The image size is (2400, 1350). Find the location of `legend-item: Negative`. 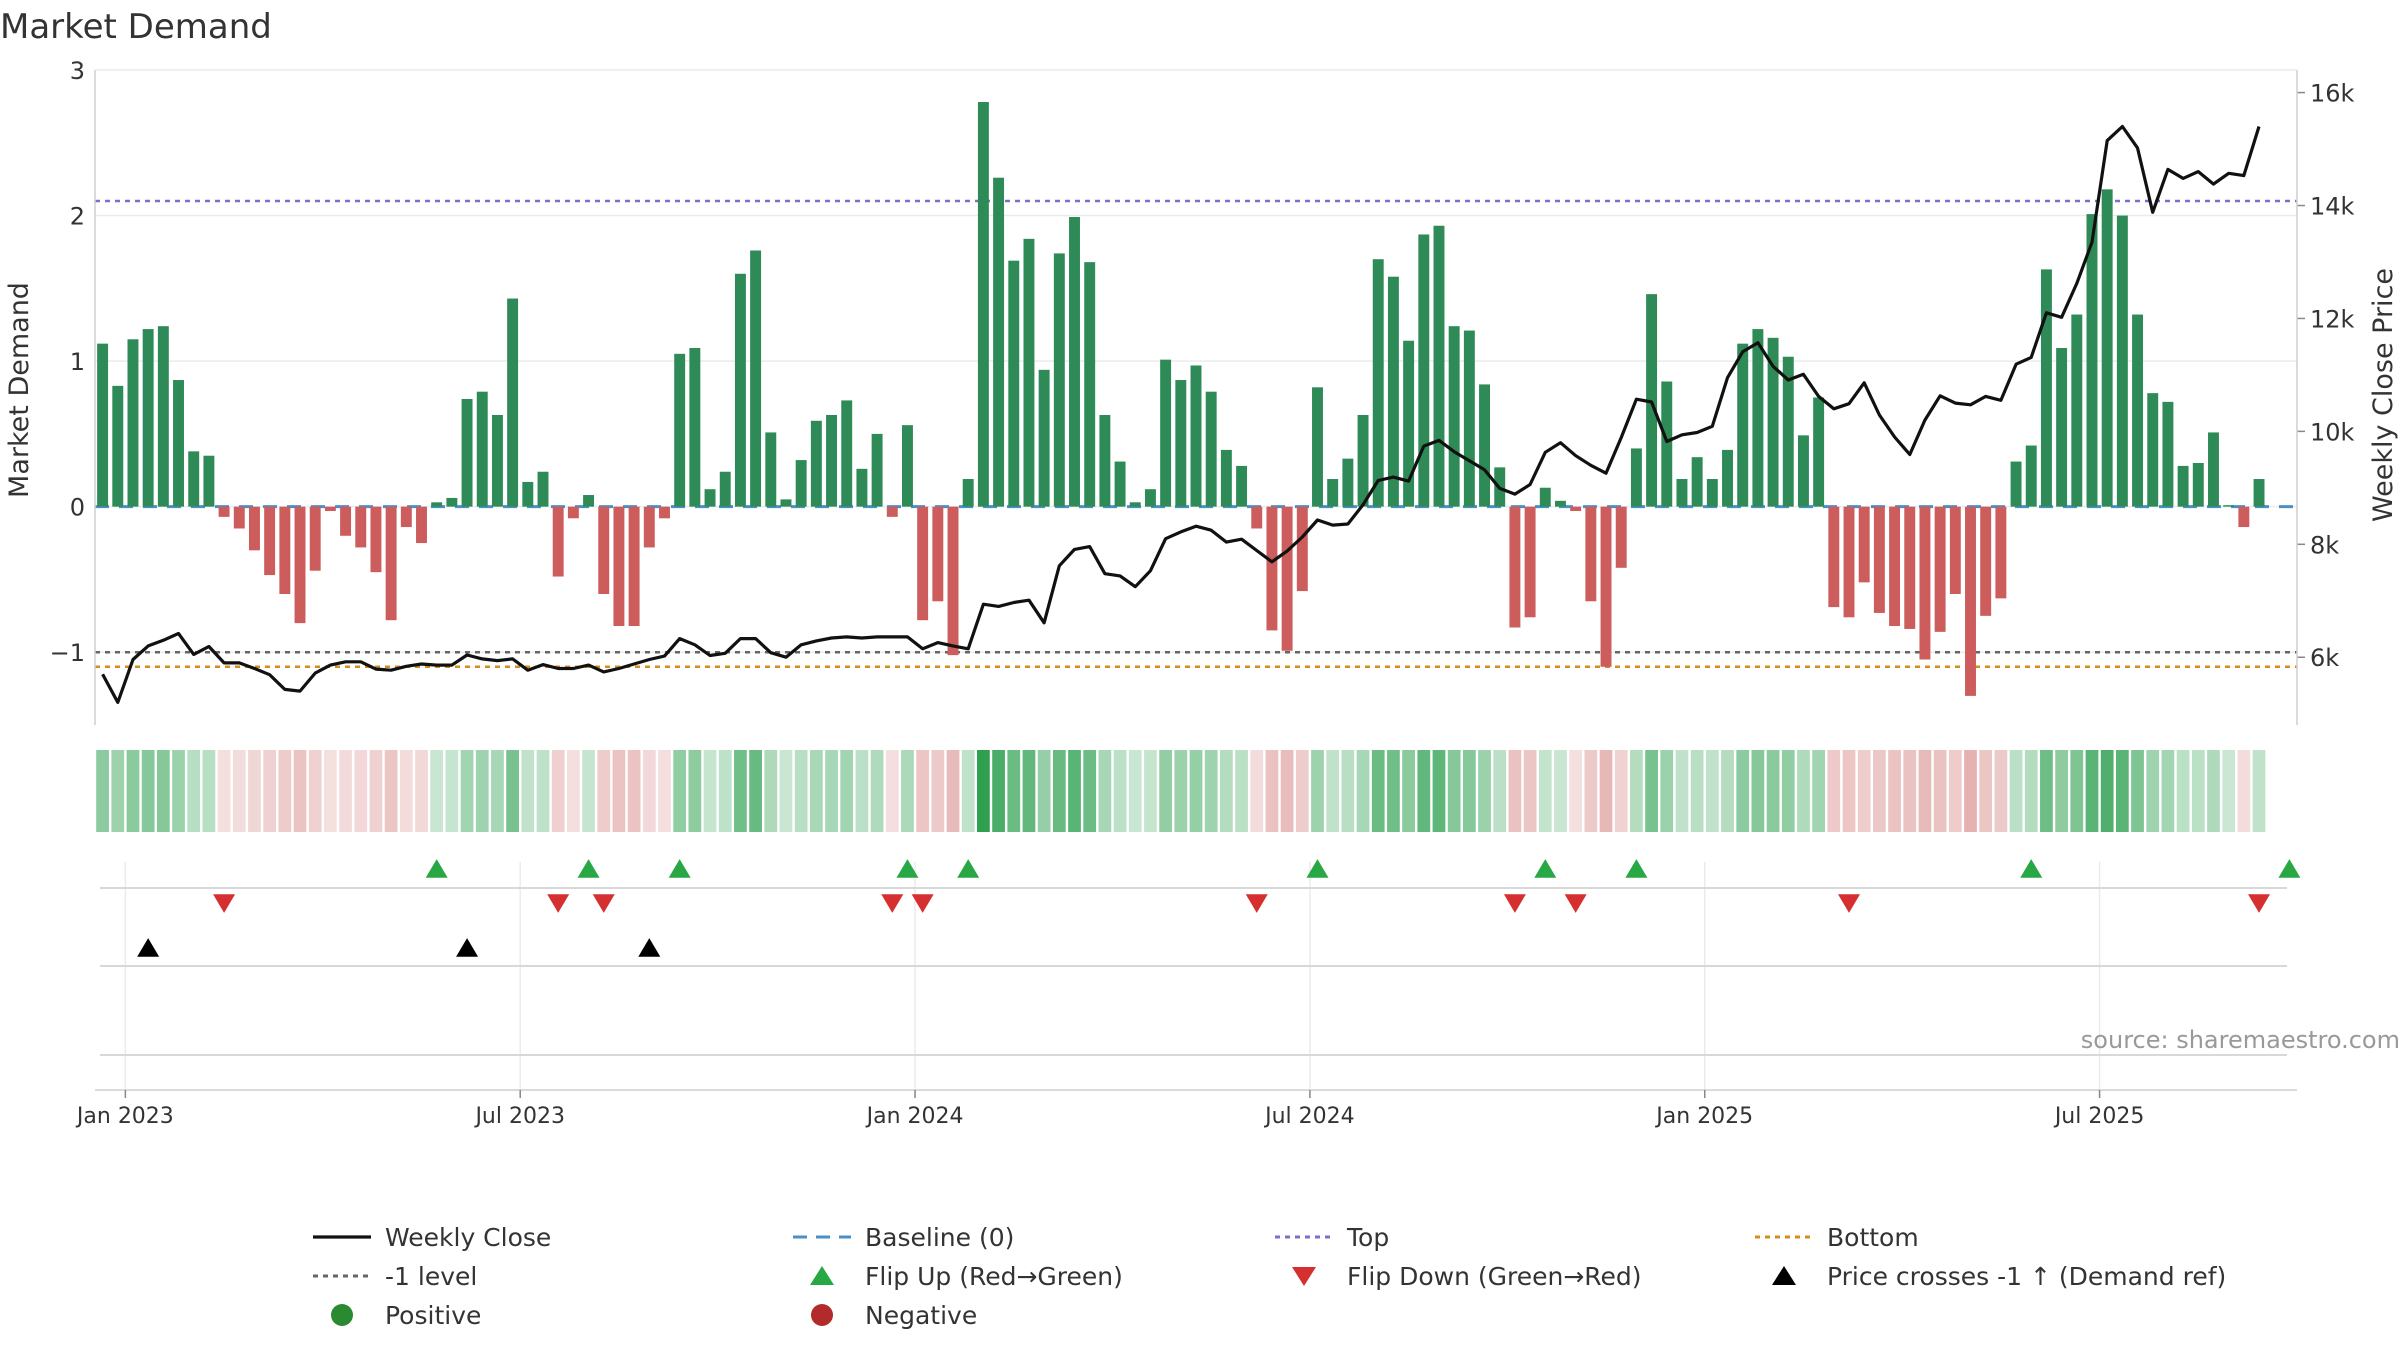

legend-item: Negative is located at coordinates (894, 1315).